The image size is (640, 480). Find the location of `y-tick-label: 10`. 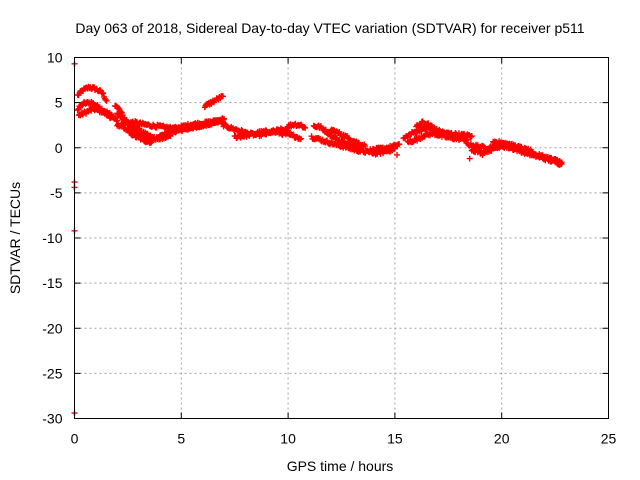

y-tick-label: 10 is located at coordinates (55, 58).